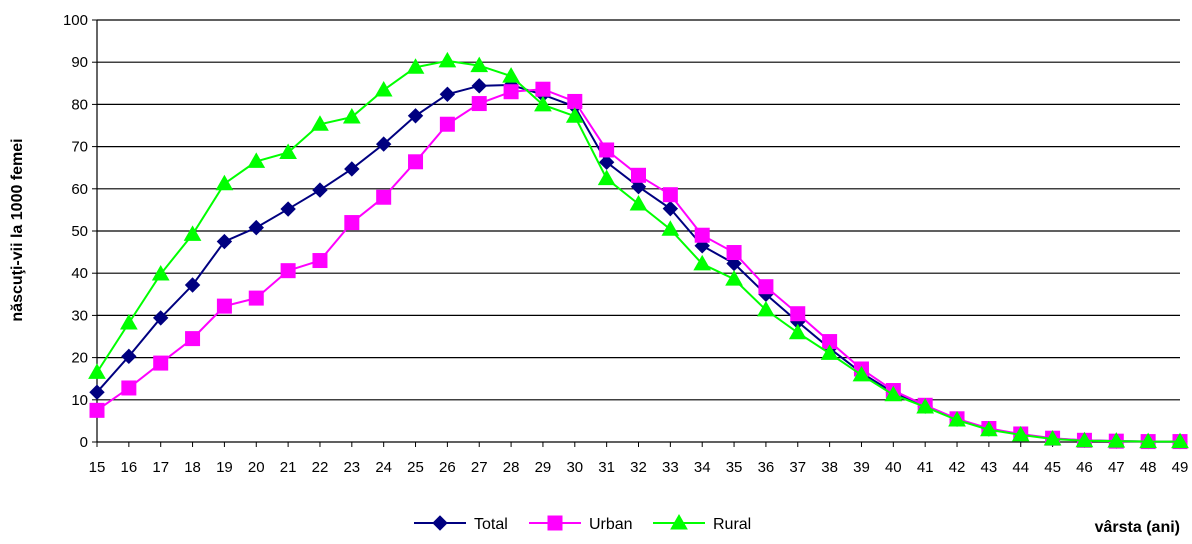 This screenshot has width=1192, height=544. Describe the element at coordinates (320, 467) in the screenshot. I see `x-tick-label: 22` at that location.